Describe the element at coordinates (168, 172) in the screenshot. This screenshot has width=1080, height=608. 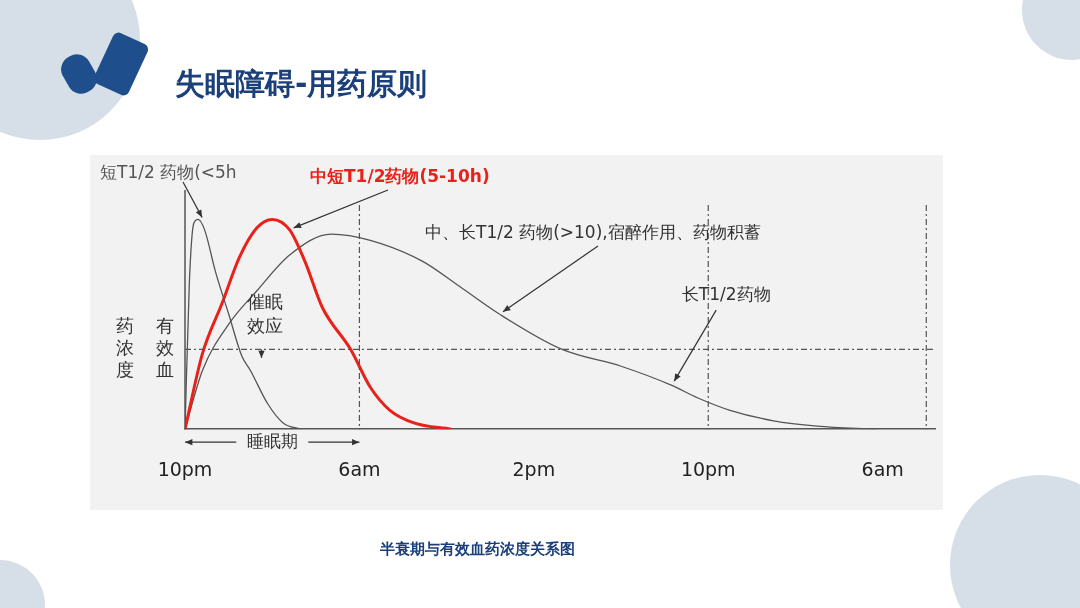
I see `text: 短T1/2 药物(<5h` at that location.